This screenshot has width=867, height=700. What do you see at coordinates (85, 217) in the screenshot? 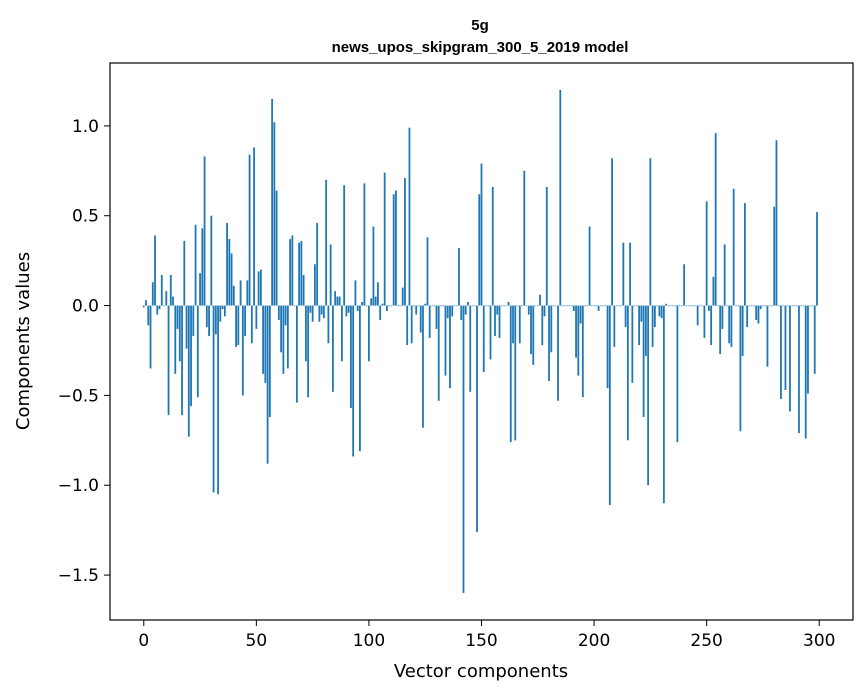
I see `y-tick-label: 0.5` at bounding box center [85, 217].